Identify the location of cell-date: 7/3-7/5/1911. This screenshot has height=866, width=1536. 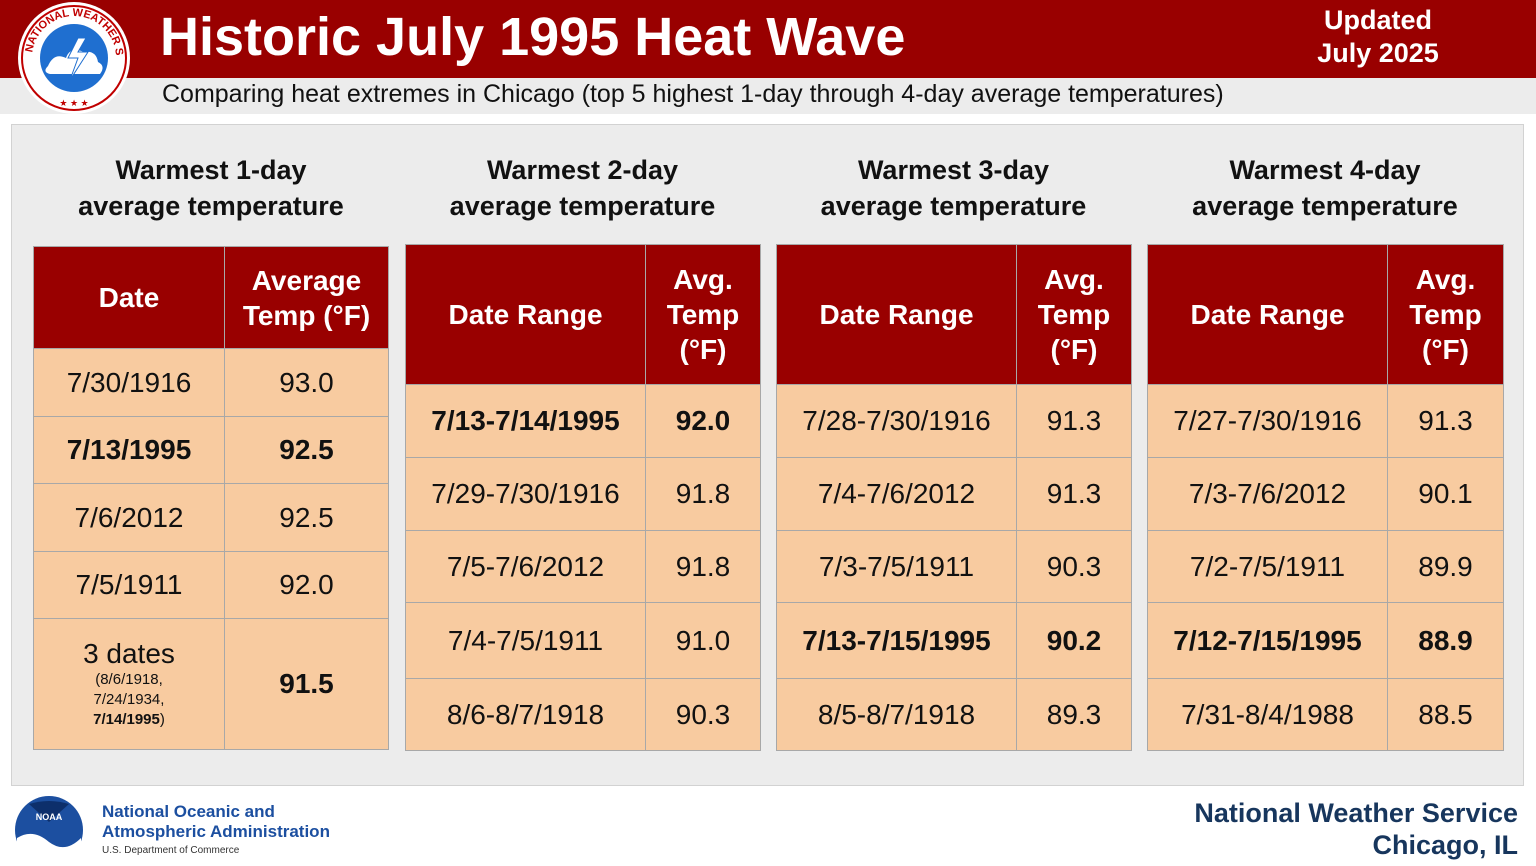
(896, 566).